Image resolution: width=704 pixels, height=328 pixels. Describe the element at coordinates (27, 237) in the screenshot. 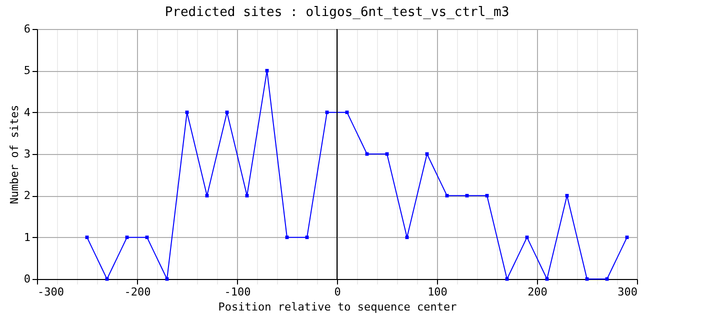

I see `y-tick-label: 1` at that location.